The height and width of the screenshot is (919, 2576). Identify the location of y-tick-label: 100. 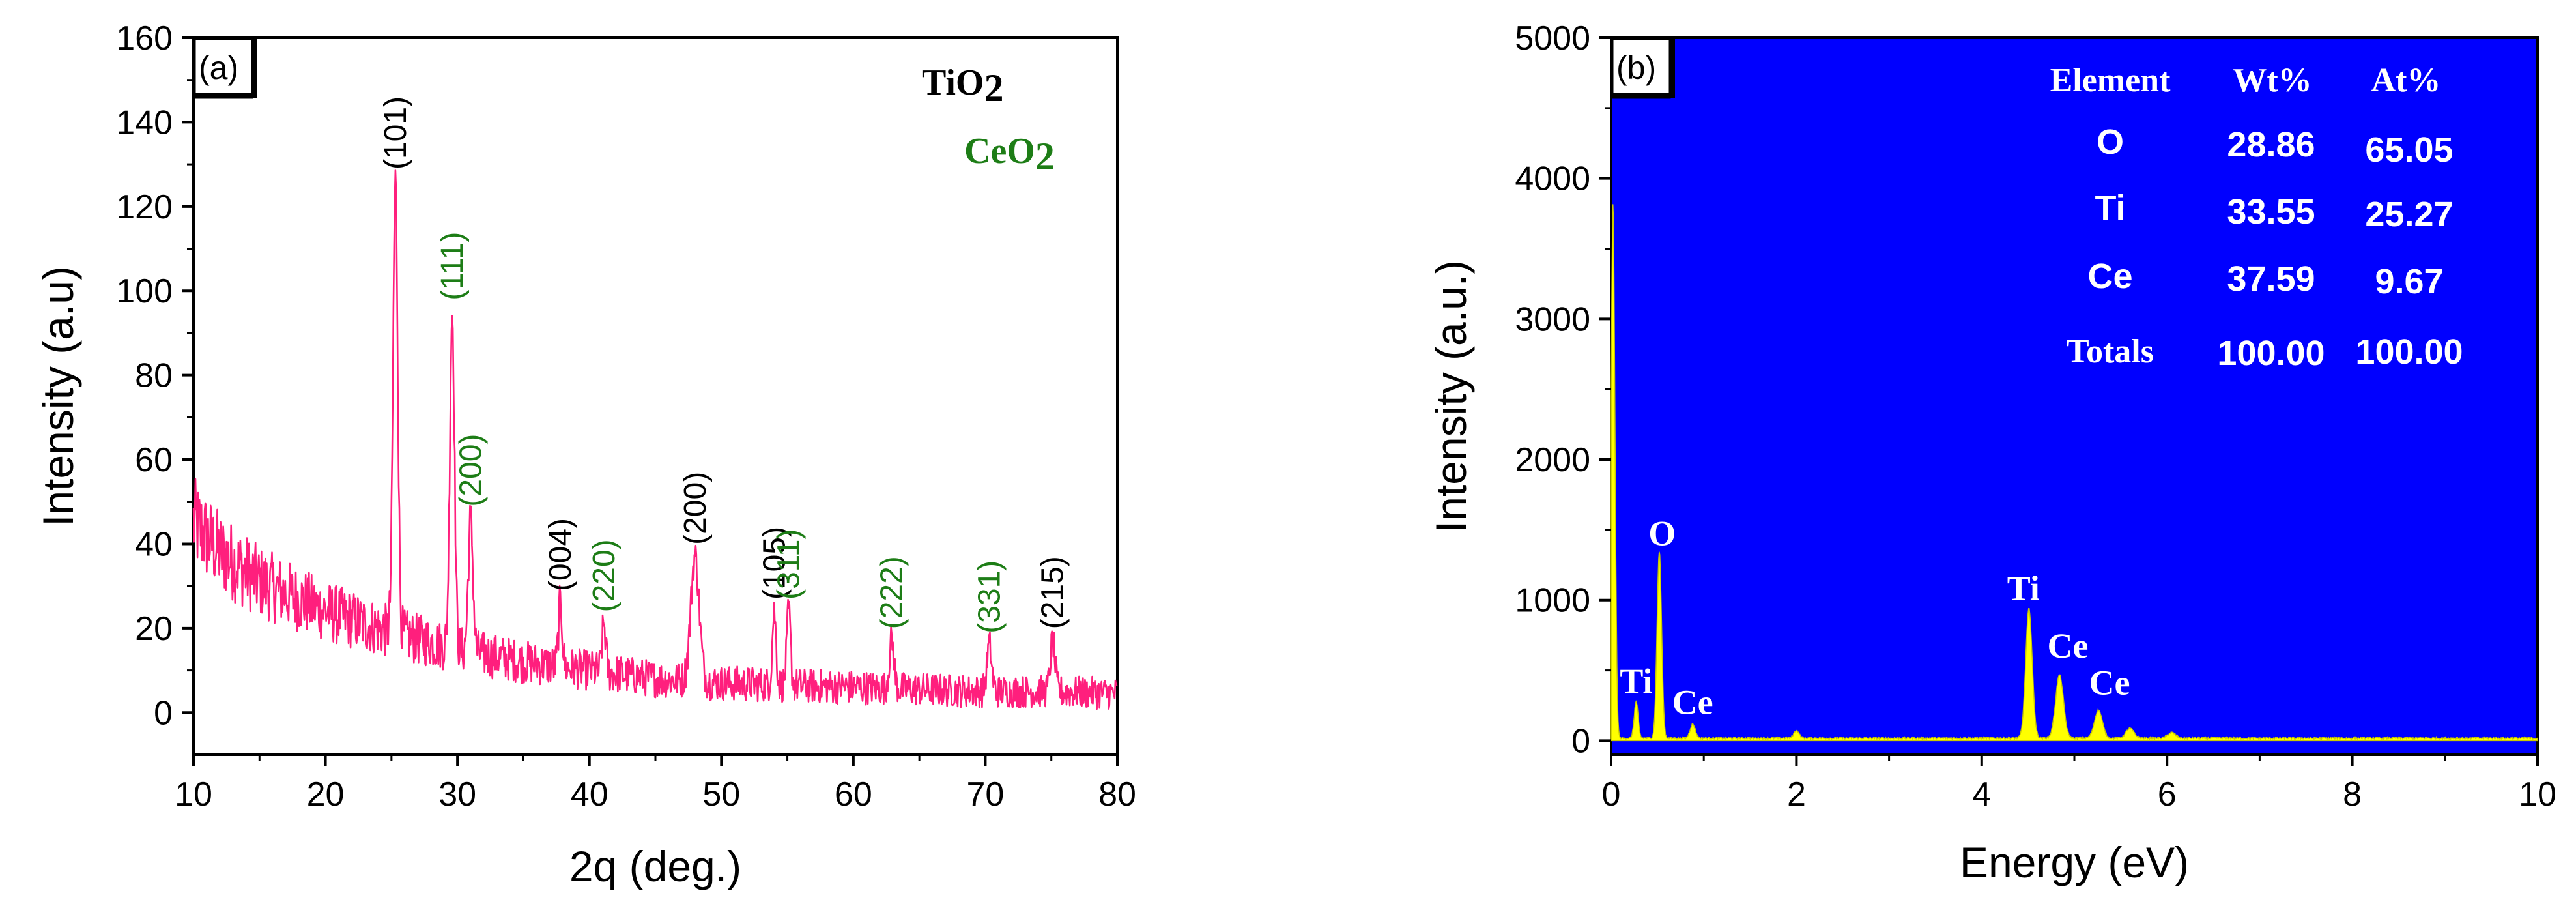
(144, 291).